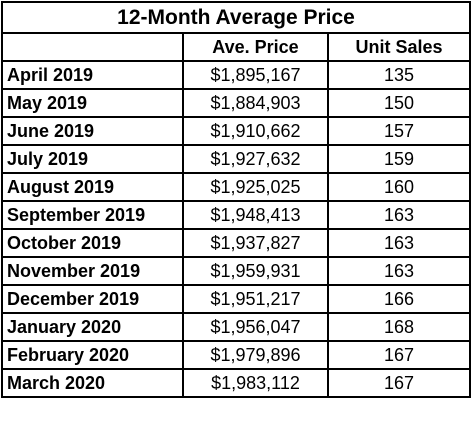 The width and height of the screenshot is (471, 421). Describe the element at coordinates (255, 271) in the screenshot. I see `price-cell: $1,959,931` at that location.